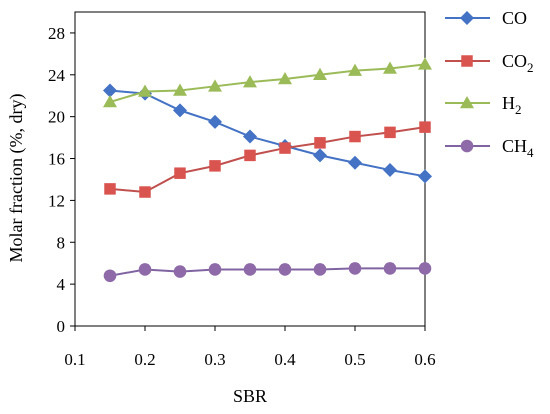 Image resolution: width=550 pixels, height=414 pixels. I want to click on legend-label-main: H, so click(508, 103).